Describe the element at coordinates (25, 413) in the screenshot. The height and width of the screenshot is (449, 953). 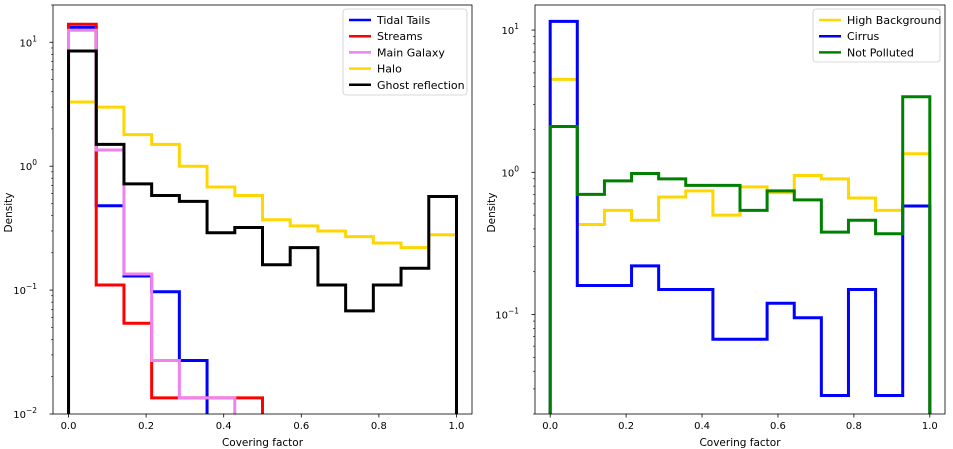
I see `y-tick-label: 10⁻²` at that location.